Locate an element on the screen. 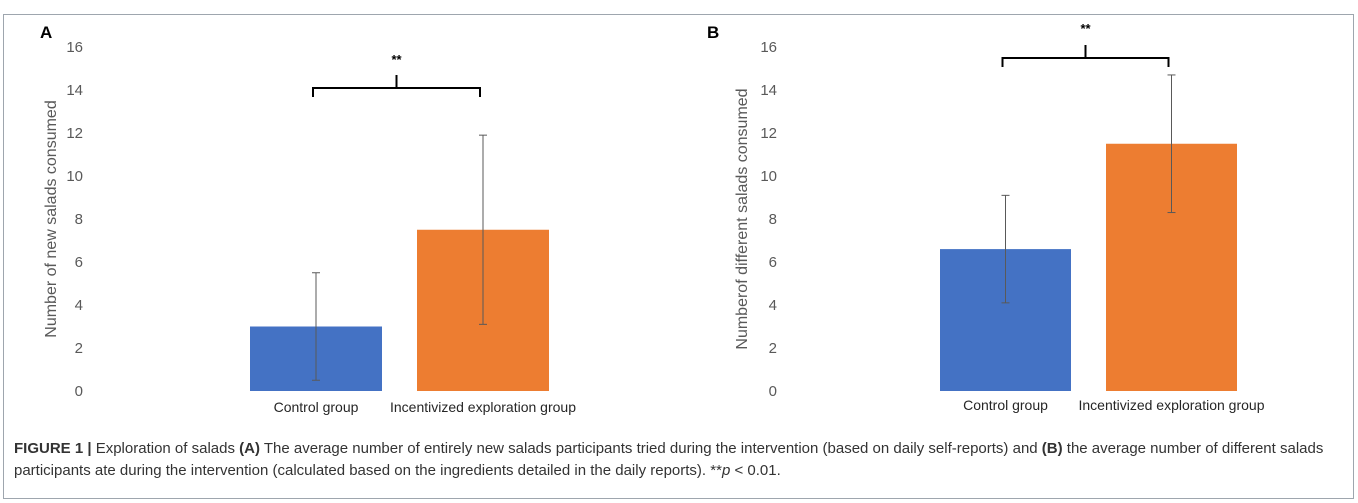  caption-part3: < 0.01. is located at coordinates (755, 470).